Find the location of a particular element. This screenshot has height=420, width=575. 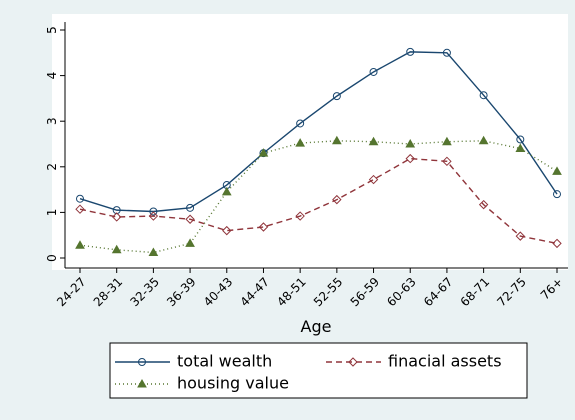

y-tick-label: 0 is located at coordinates (52, 258).